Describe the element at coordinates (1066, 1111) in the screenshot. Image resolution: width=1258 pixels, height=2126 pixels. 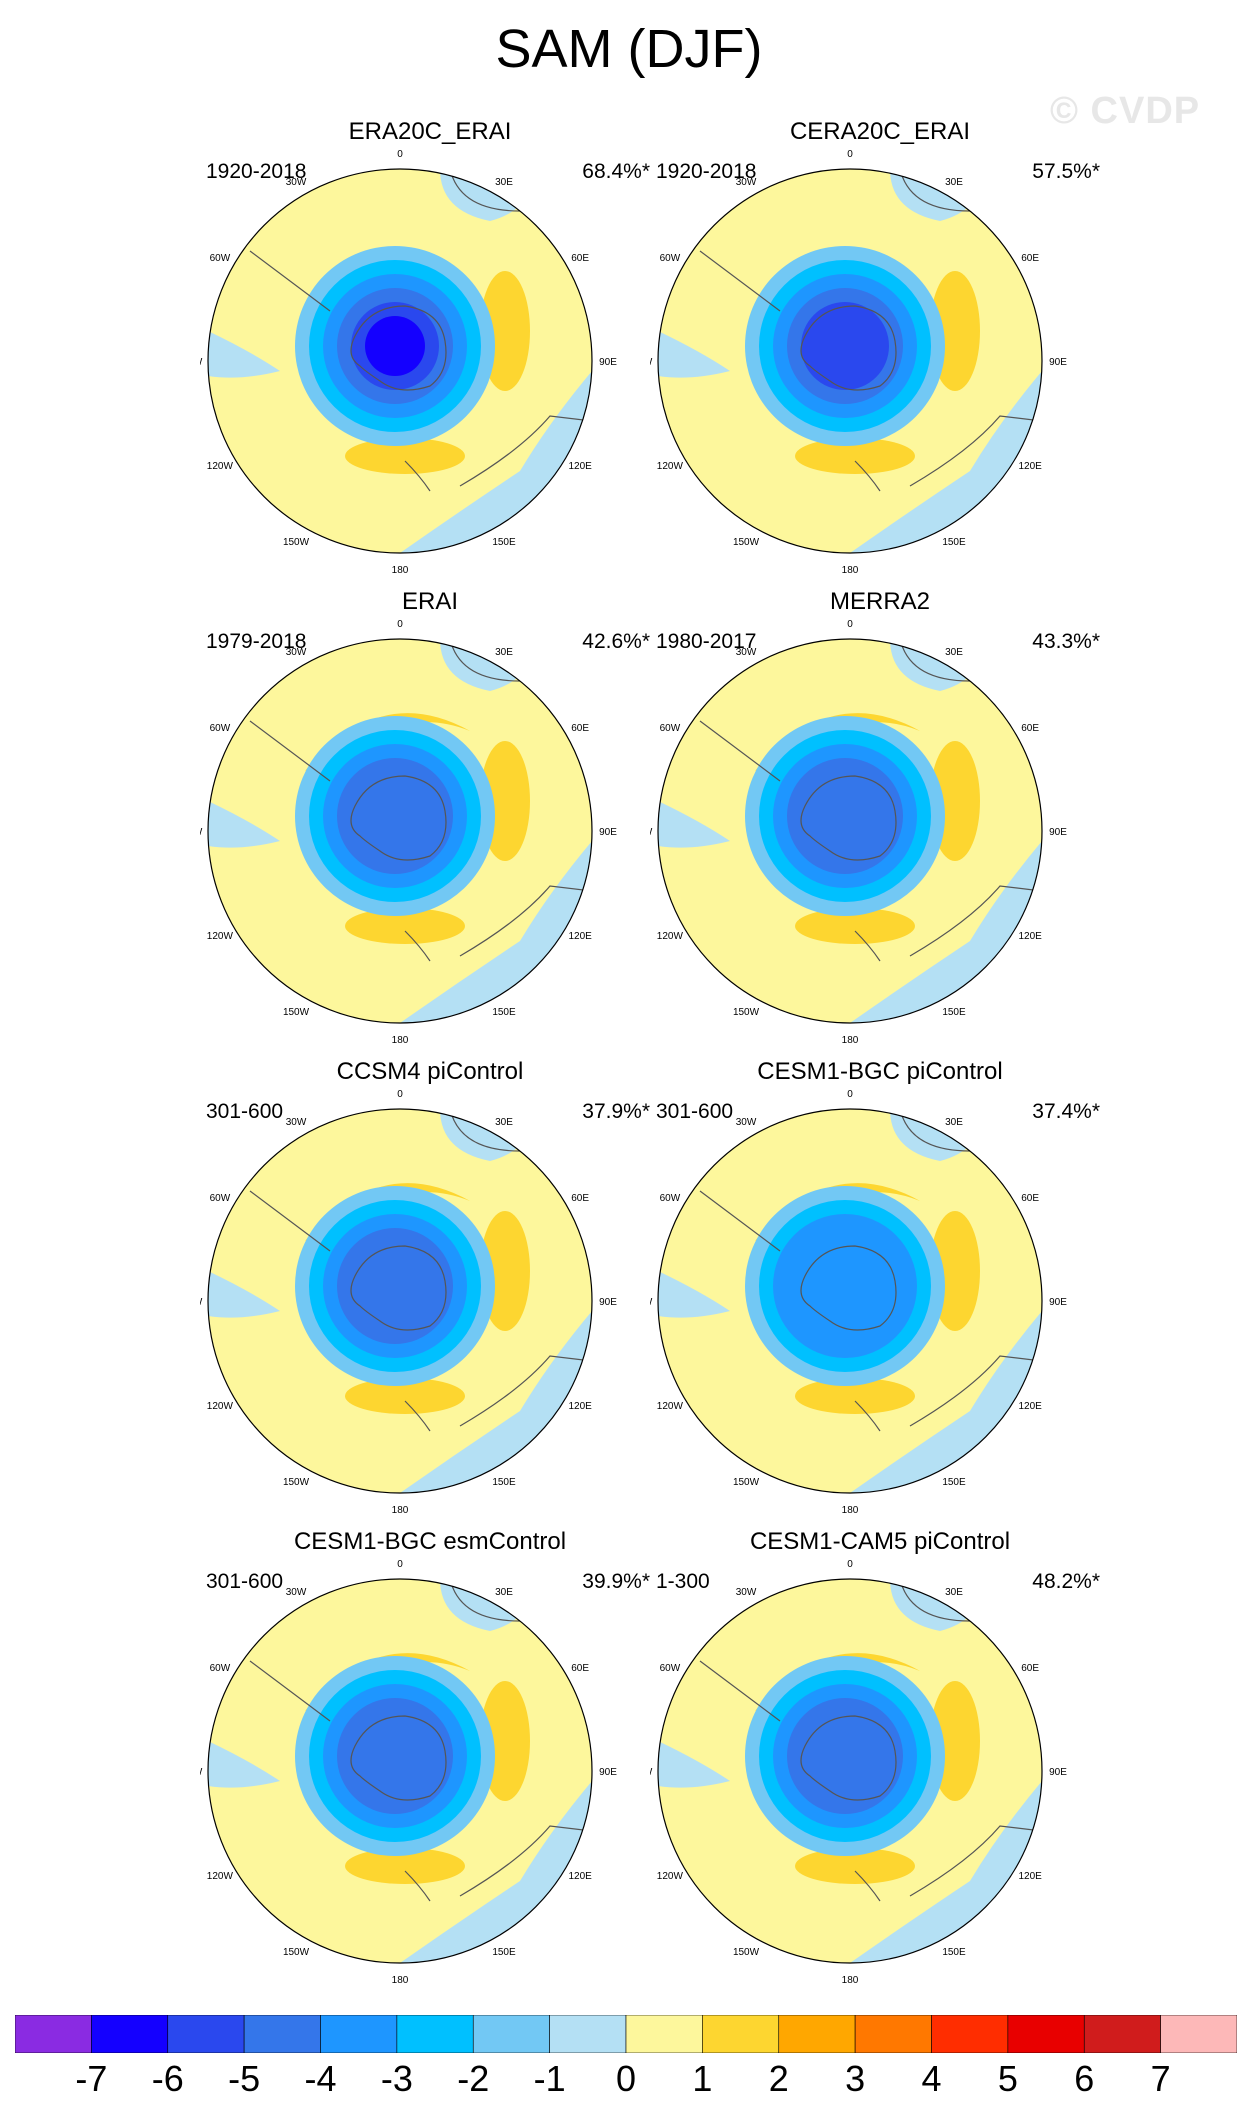
I see `panel-variance: 37.4%*` at that location.